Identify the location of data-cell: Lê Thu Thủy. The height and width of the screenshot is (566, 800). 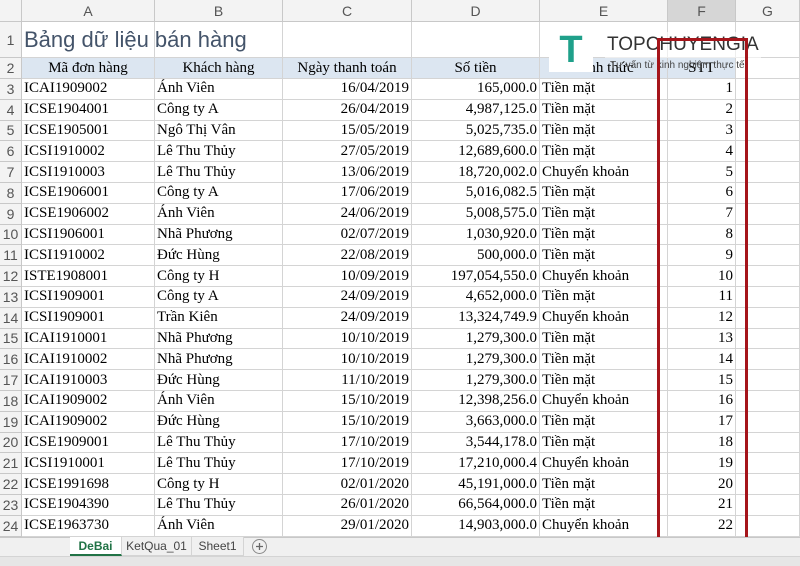
(219, 443).